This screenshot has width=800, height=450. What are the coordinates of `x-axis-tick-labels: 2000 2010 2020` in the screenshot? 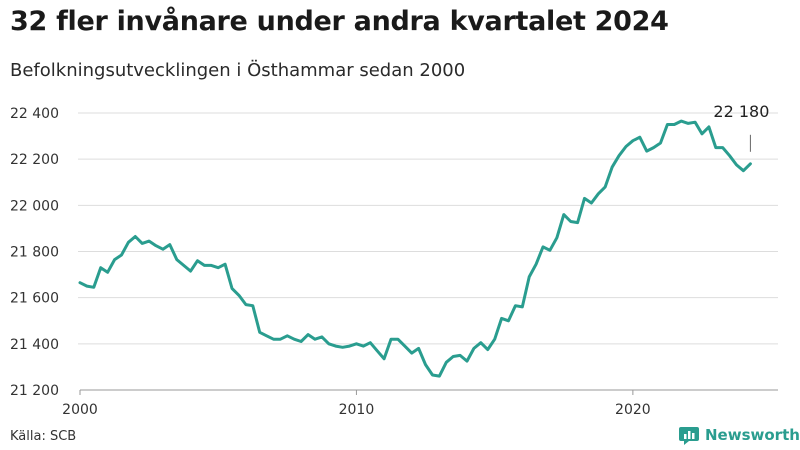 It's located at (356, 404).